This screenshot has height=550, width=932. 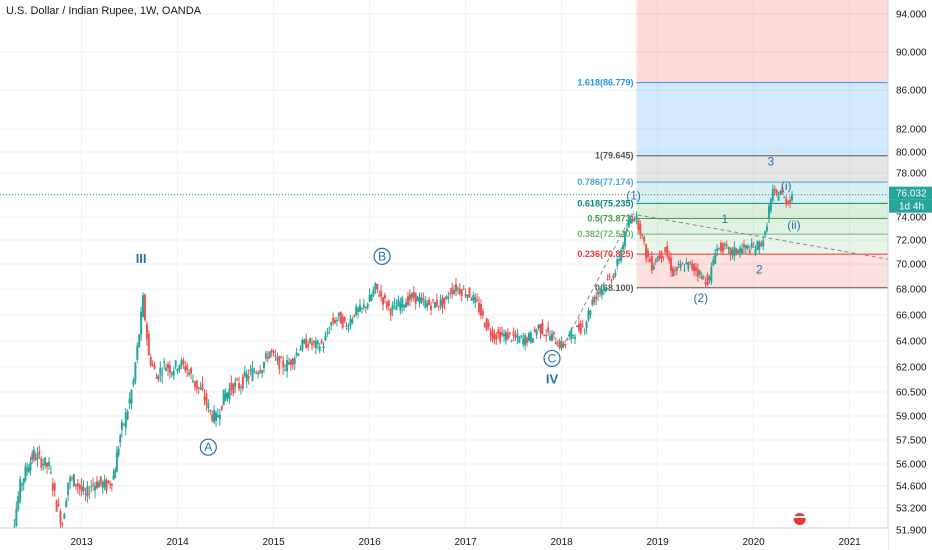 I want to click on y-tick-label: 66.000, so click(x=911, y=316).